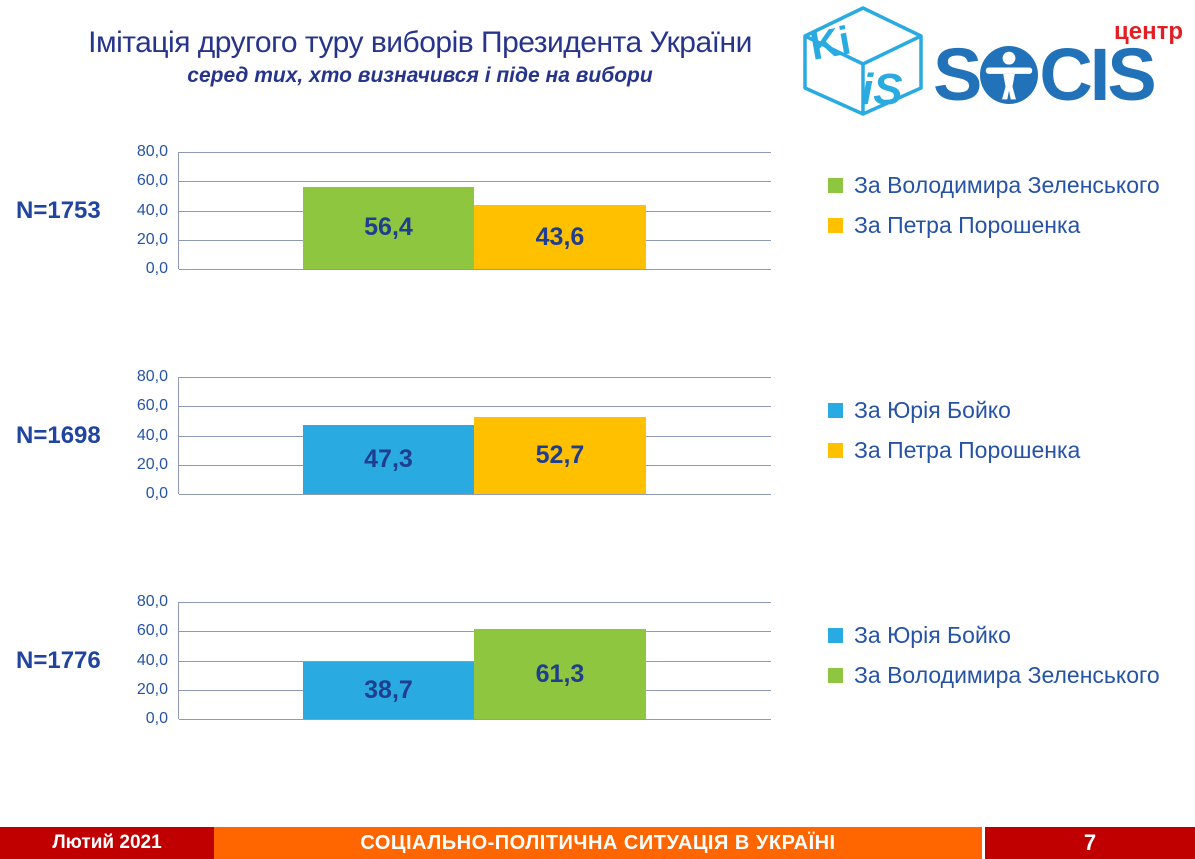  I want to click on bar-poroshenko: 52,7, so click(560, 455).